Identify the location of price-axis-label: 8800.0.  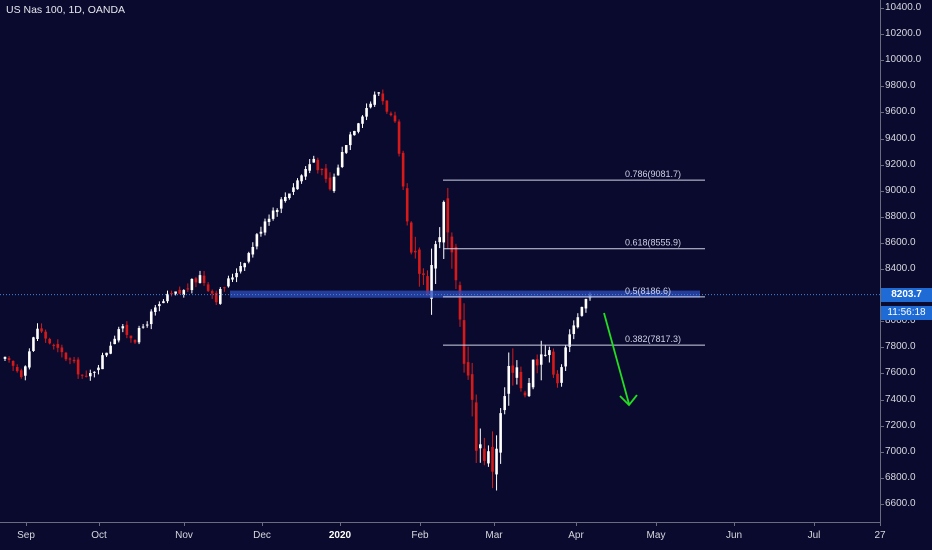
(900, 216).